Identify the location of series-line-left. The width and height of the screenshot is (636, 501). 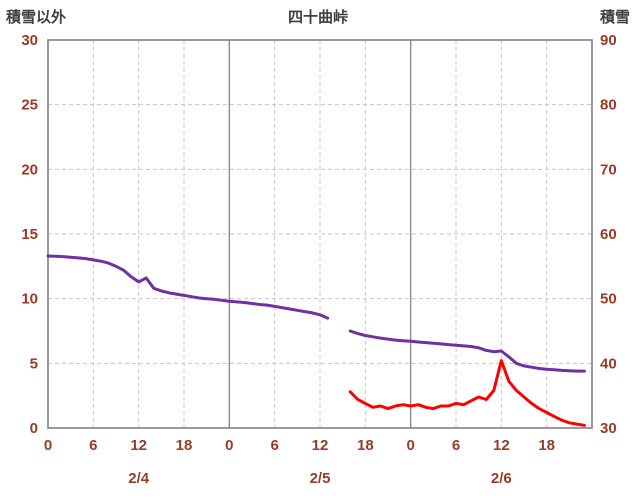
(467, 393).